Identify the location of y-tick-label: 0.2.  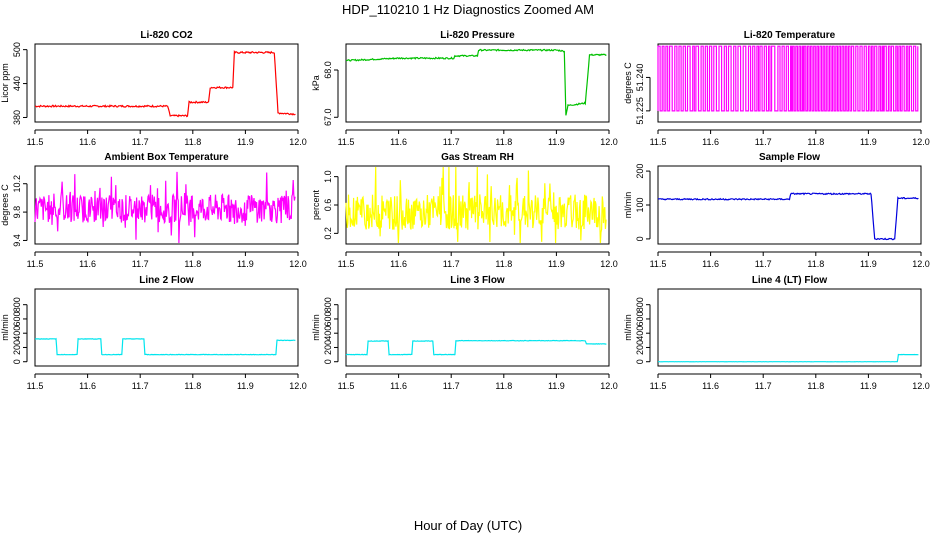
(328, 233).